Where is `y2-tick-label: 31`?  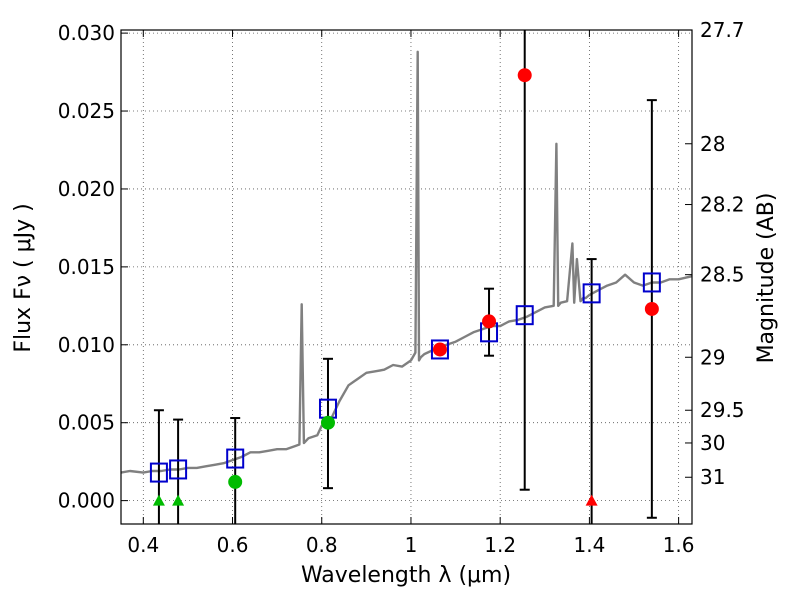
y2-tick-label: 31 is located at coordinates (712, 477).